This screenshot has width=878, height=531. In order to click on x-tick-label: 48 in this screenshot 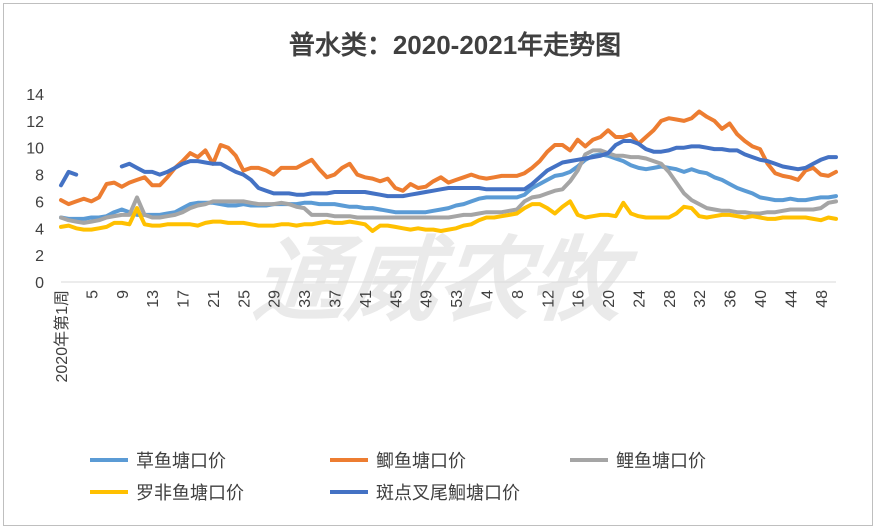, I will do `click(822, 299)`.